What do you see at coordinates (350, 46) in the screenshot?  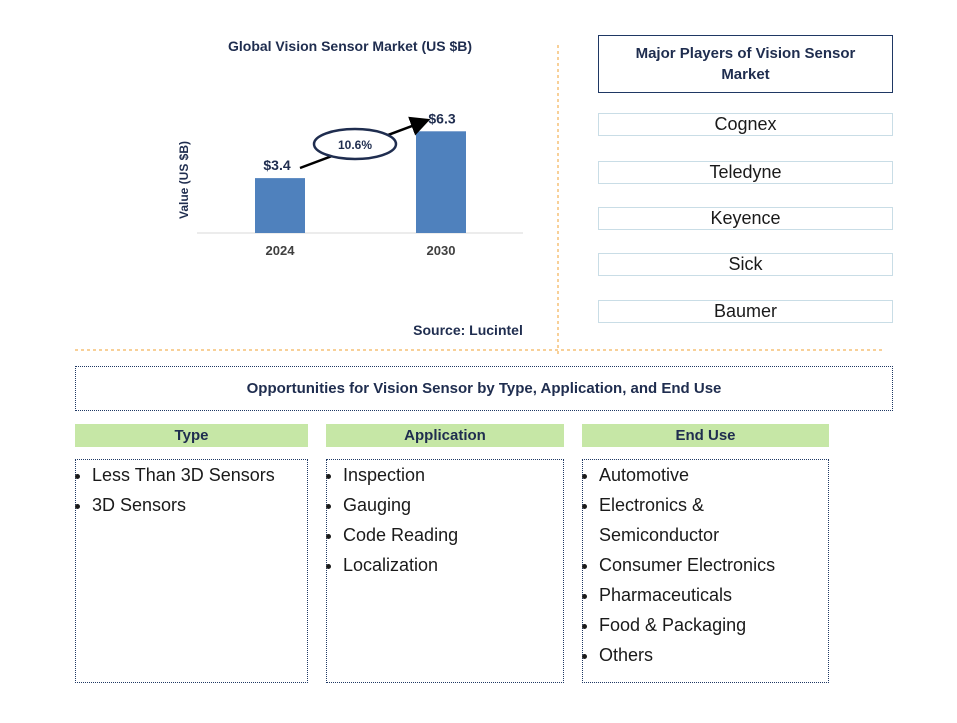 I see `chart-title: Global Vision Sensor Market (US $B)` at bounding box center [350, 46].